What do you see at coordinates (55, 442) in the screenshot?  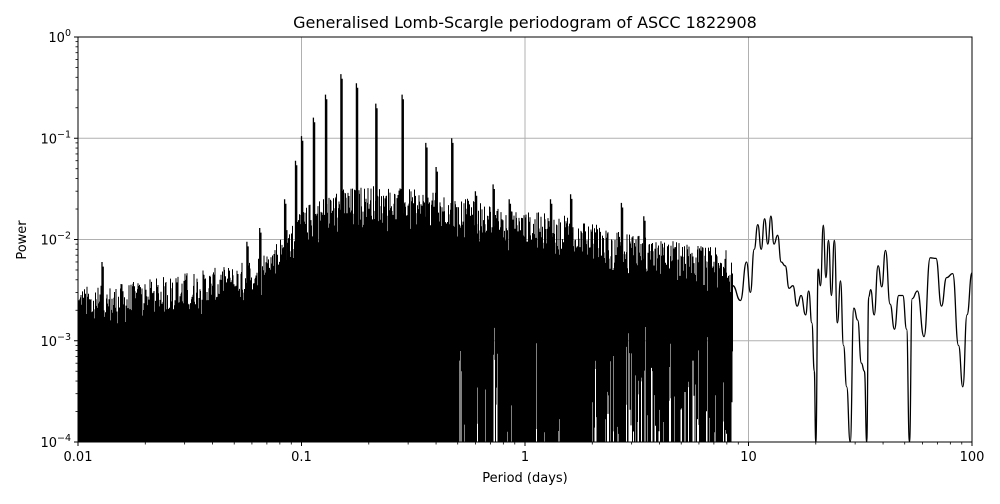 I see `y-tick-label: 10⁻⁴` at bounding box center [55, 442].